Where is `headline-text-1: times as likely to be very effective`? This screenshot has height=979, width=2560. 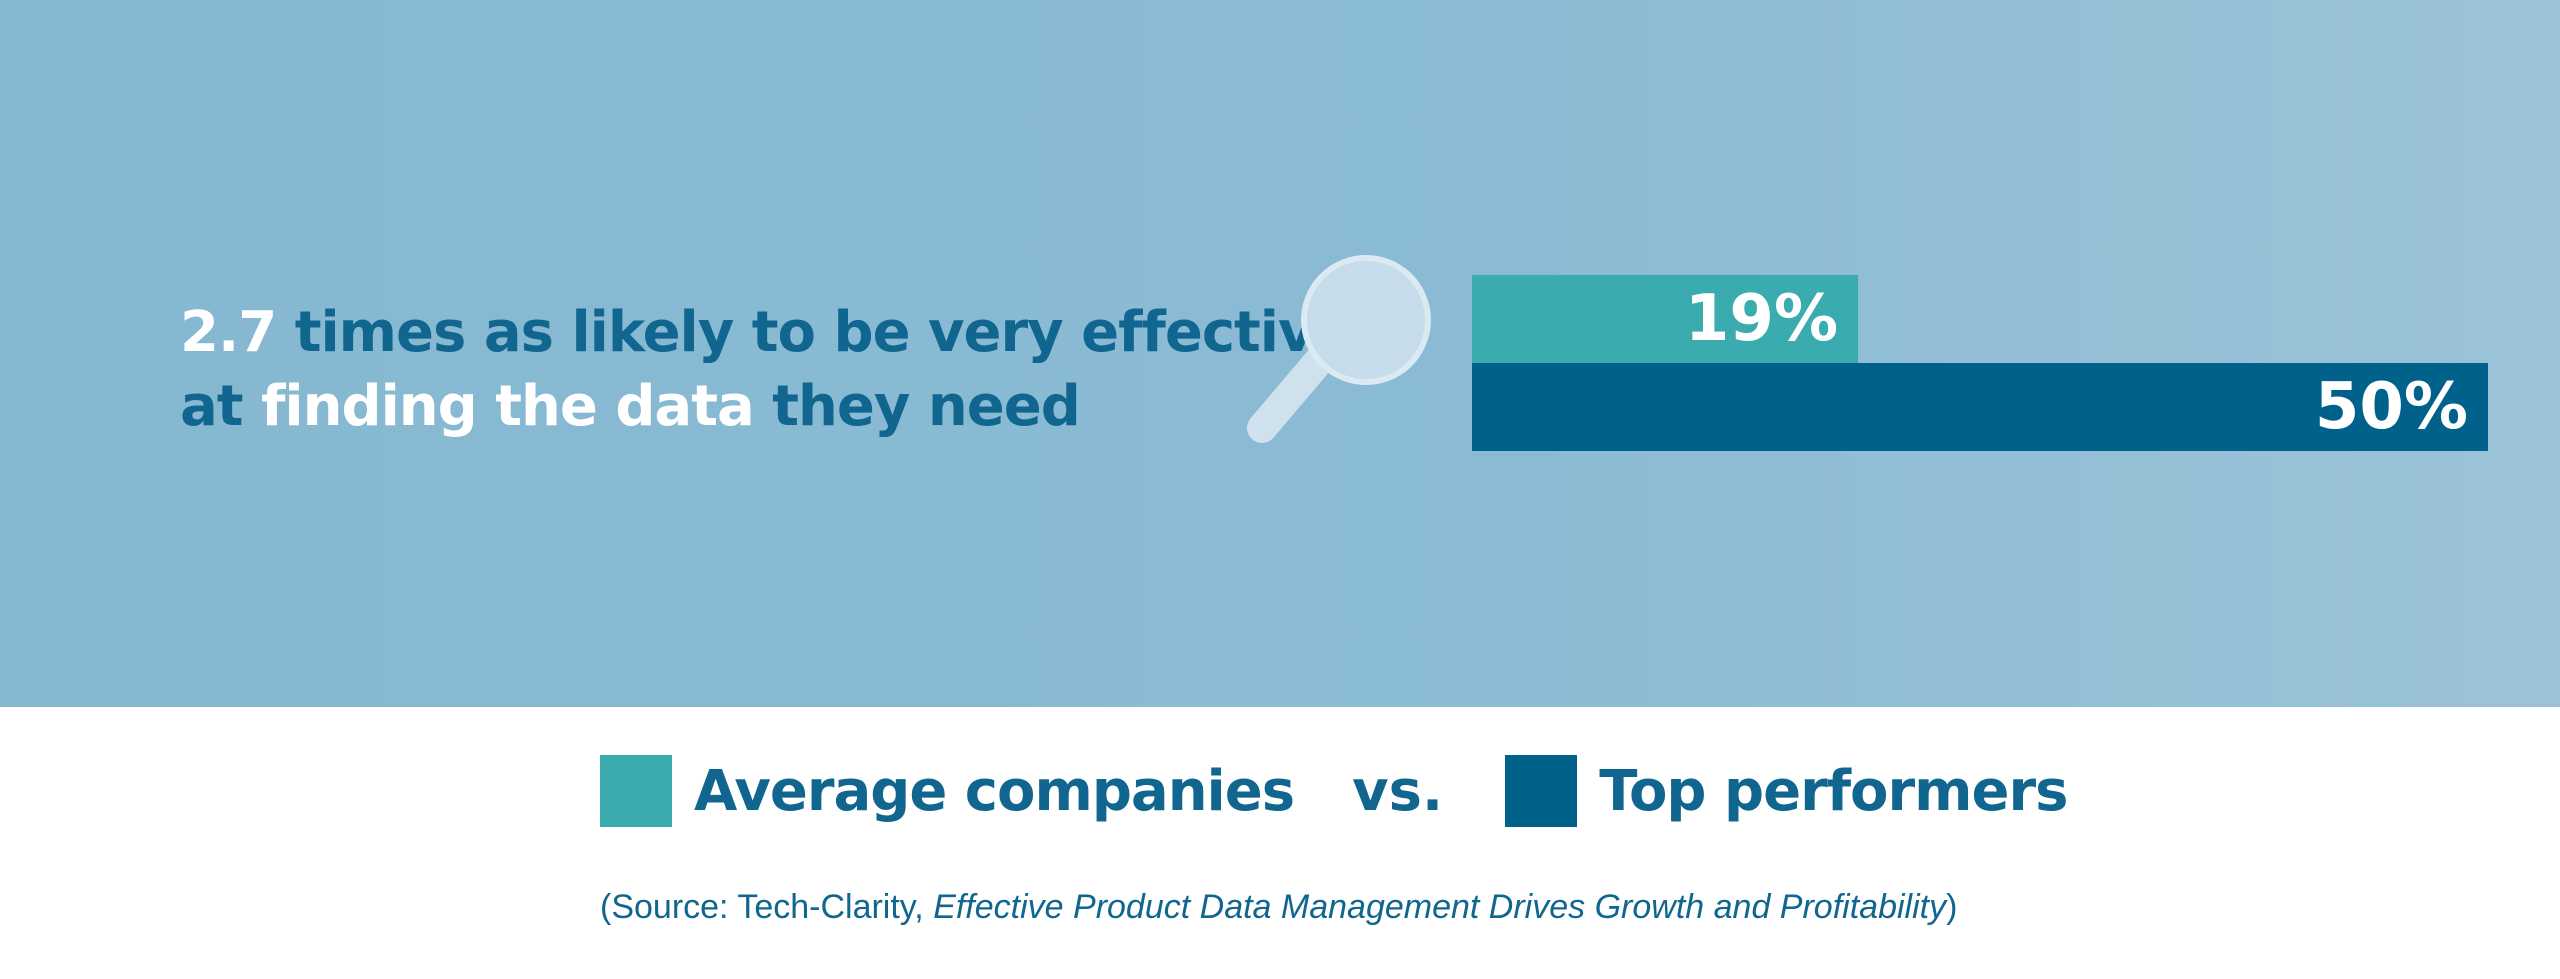 headline-text-1: times as likely to be very effective is located at coordinates (814, 332).